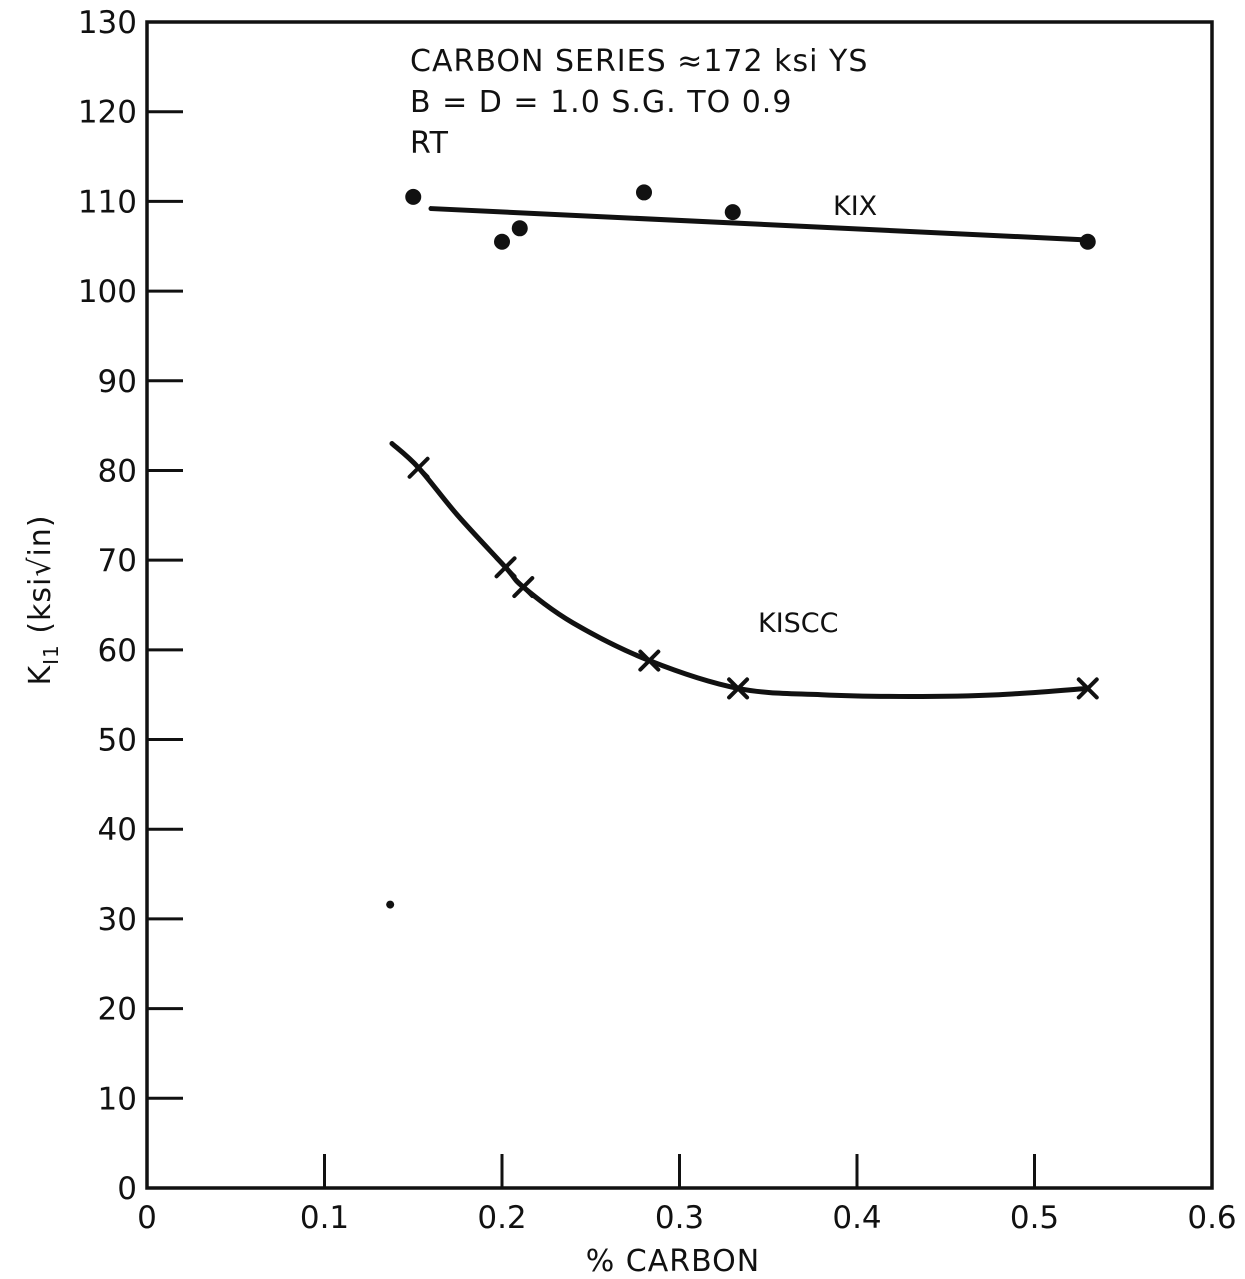  What do you see at coordinates (601, 102) in the screenshot?
I see `annotation-line-2: B = D = 1.0 S.G. TO 0.9` at bounding box center [601, 102].